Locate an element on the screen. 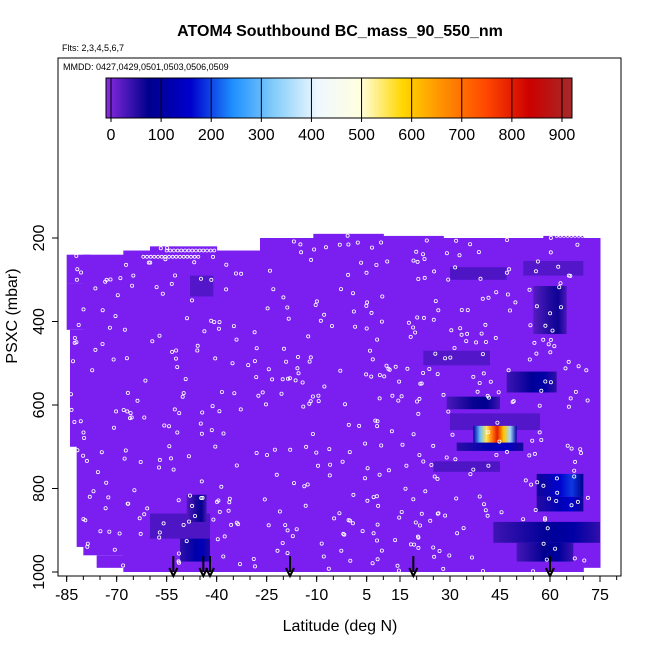 The width and height of the screenshot is (650, 655). y-axis: 200 400 600 800 1000 is located at coordinates (44, 407).